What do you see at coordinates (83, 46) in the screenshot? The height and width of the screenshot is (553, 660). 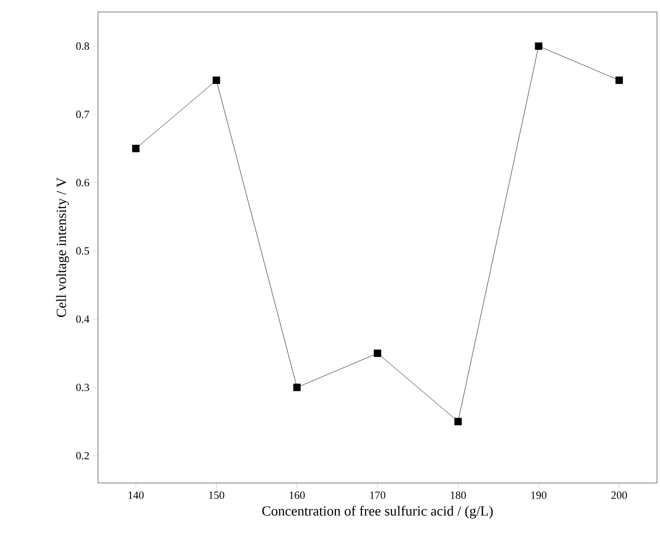 I see `y-tick-label: 0.8` at bounding box center [83, 46].